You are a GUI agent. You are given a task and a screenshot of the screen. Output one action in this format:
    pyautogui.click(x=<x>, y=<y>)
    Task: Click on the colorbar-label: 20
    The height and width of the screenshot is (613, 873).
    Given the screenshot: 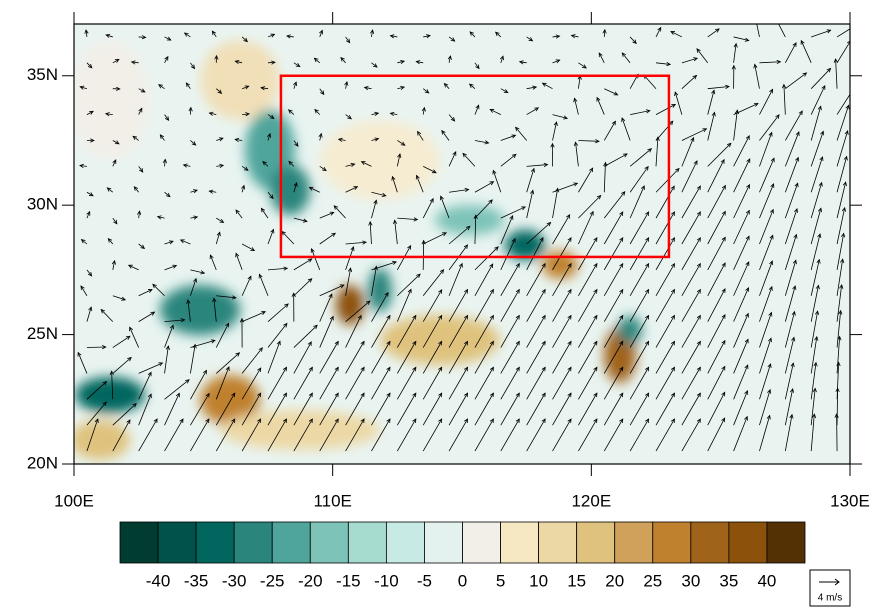 What is the action you would take?
    pyautogui.click(x=614, y=580)
    